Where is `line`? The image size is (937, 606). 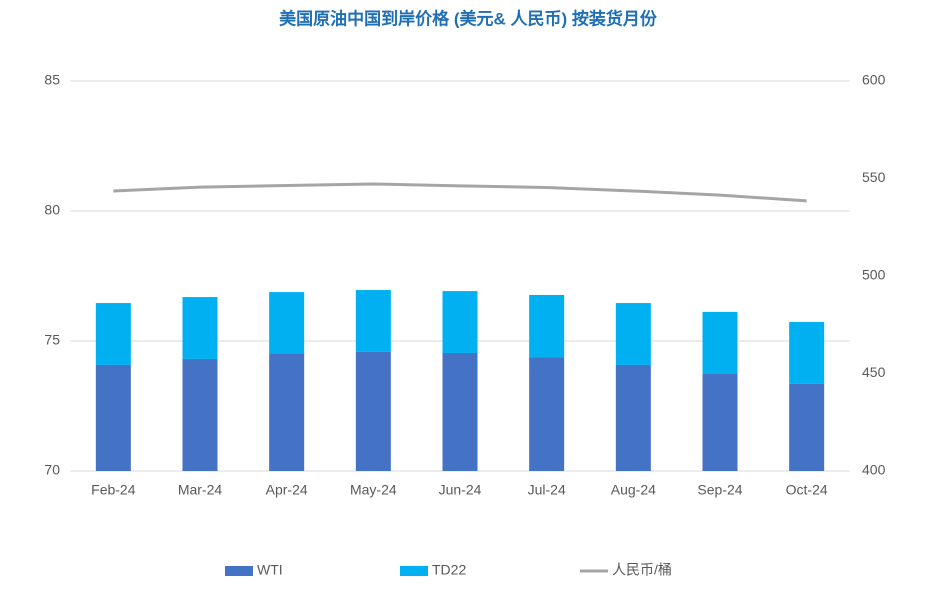 line is located at coordinates (460, 192).